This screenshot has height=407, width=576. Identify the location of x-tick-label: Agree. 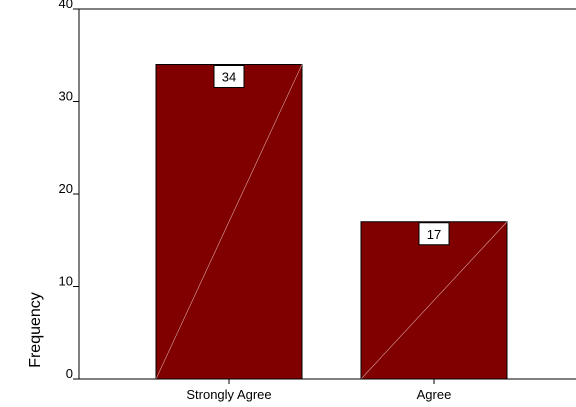
(434, 394).